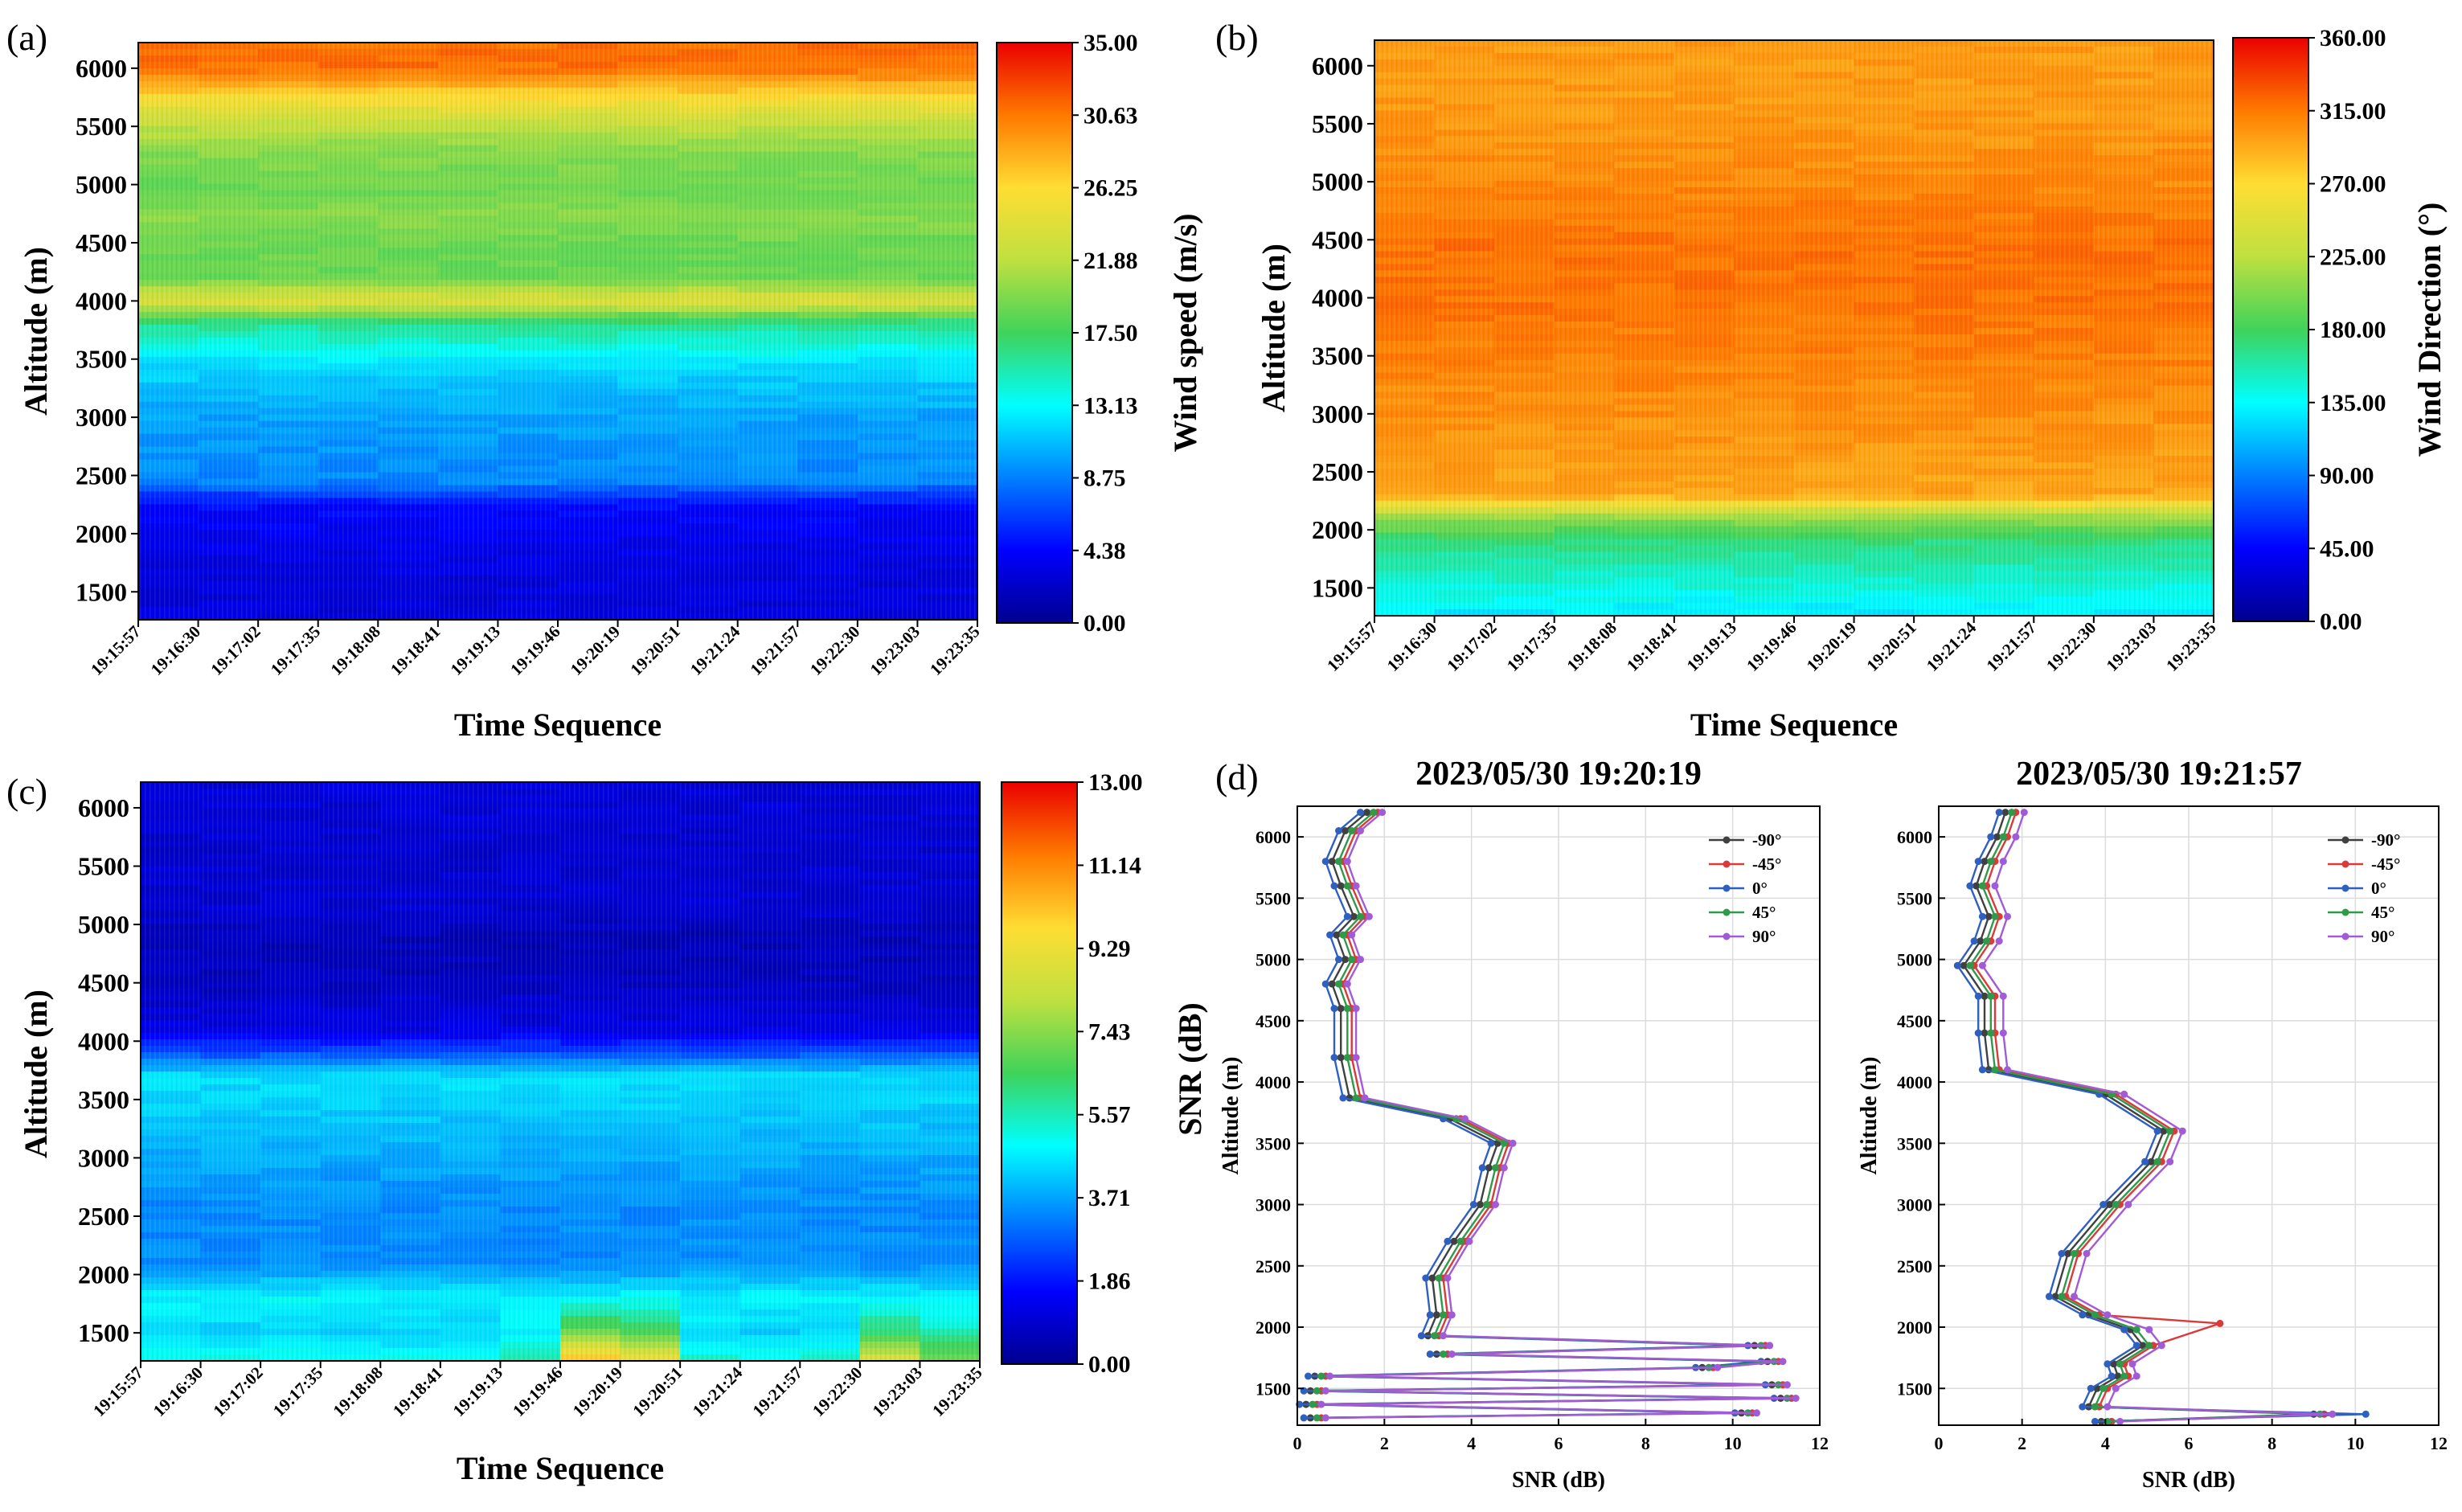  Describe the element at coordinates (2347, 548) in the screenshot. I see `colorbar-tick-label: 45.00` at that location.